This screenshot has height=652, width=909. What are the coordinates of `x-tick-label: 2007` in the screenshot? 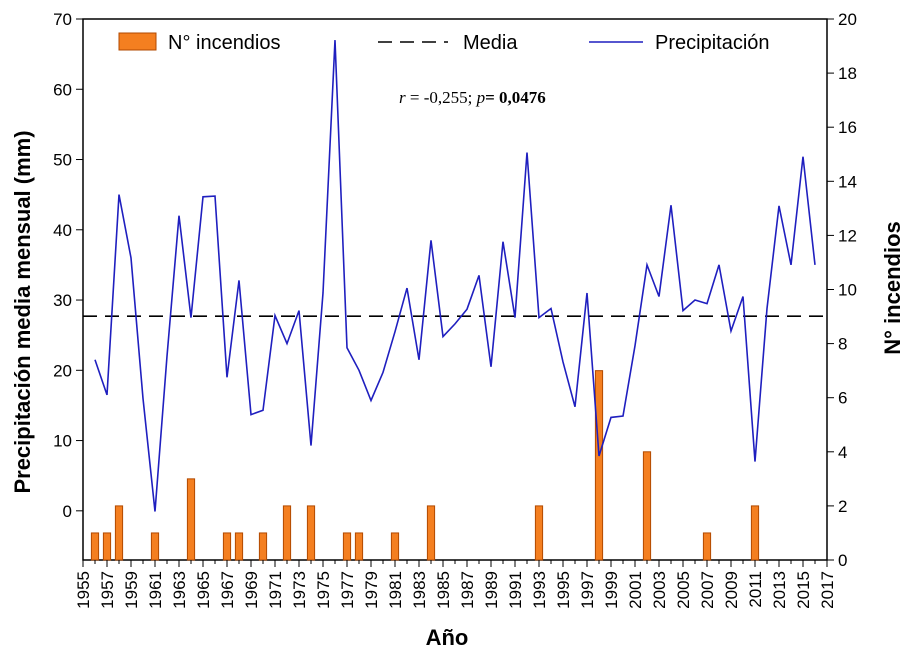 It's located at (707, 590).